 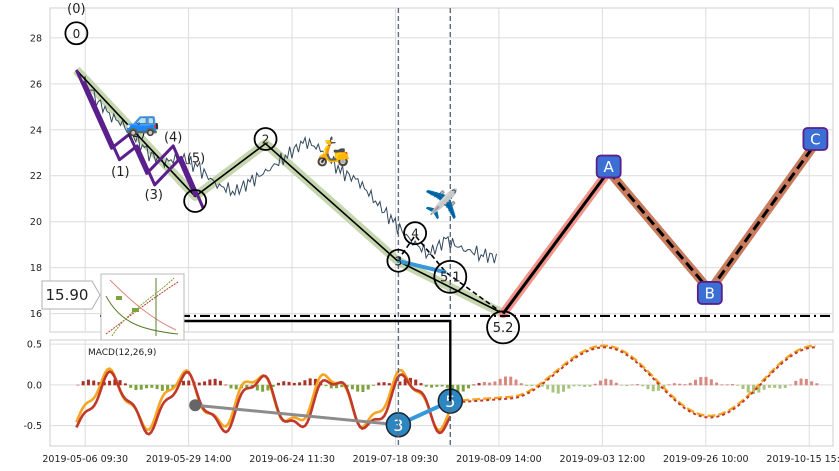 I want to click on x-tick-label: 2019-10-15 15:00, so click(x=802, y=459).